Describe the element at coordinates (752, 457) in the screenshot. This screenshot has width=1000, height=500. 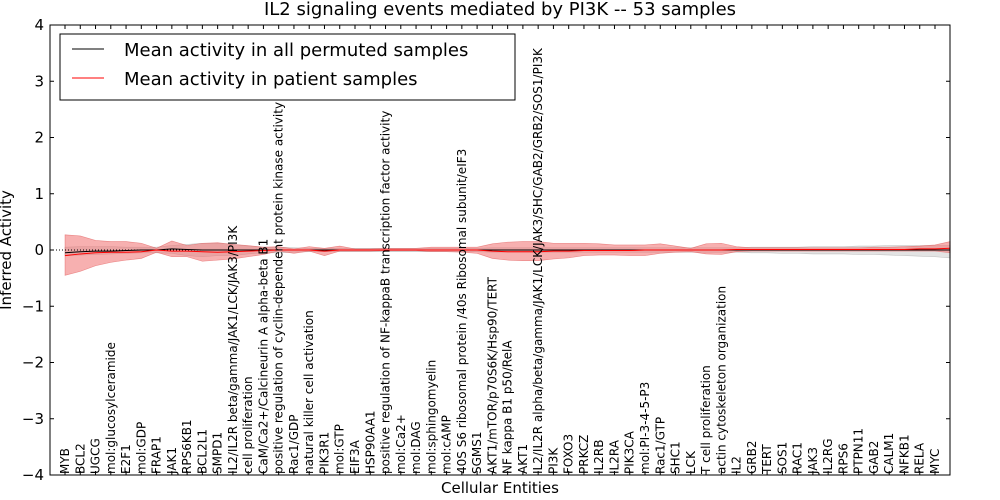
I see `x-tick-label: GRB2` at that location.